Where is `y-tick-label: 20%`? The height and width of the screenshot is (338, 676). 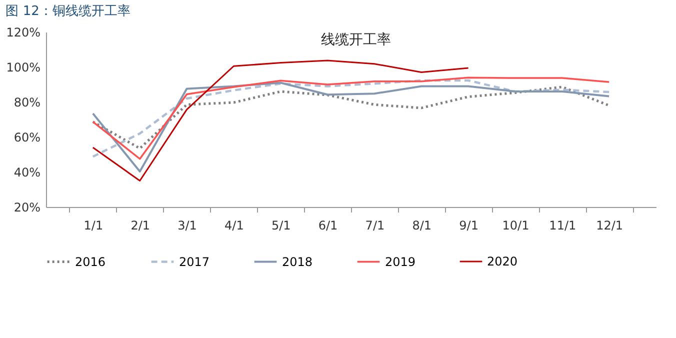
y-tick-label: 20% is located at coordinates (27, 207).